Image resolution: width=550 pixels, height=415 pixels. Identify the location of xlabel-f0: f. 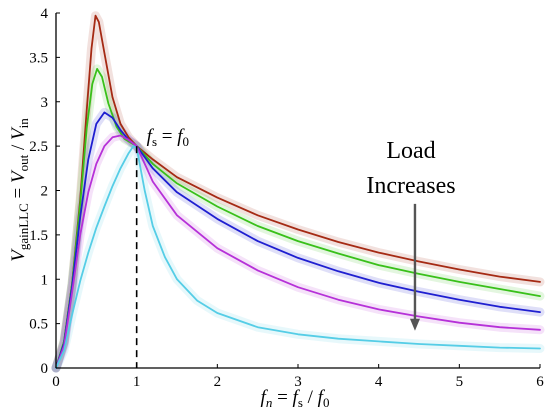
(322, 397).